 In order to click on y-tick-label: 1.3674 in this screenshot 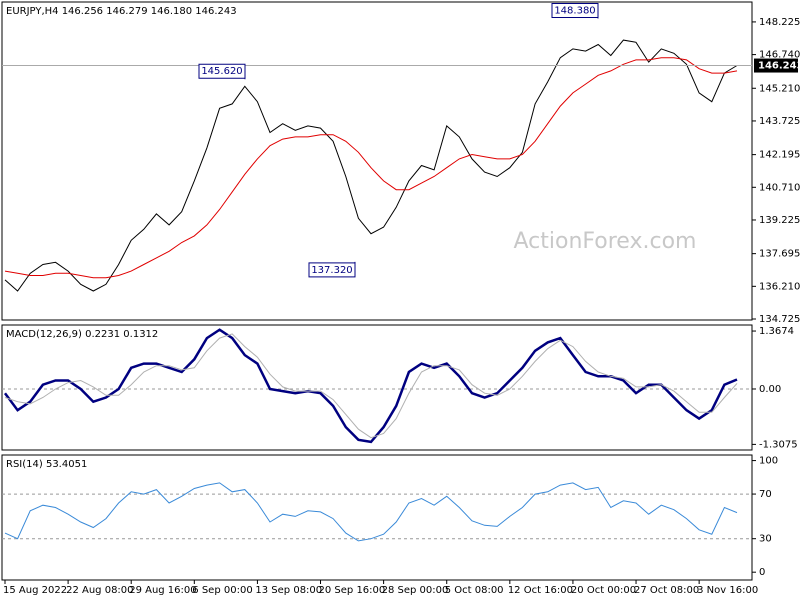, I will do `click(776, 331)`.